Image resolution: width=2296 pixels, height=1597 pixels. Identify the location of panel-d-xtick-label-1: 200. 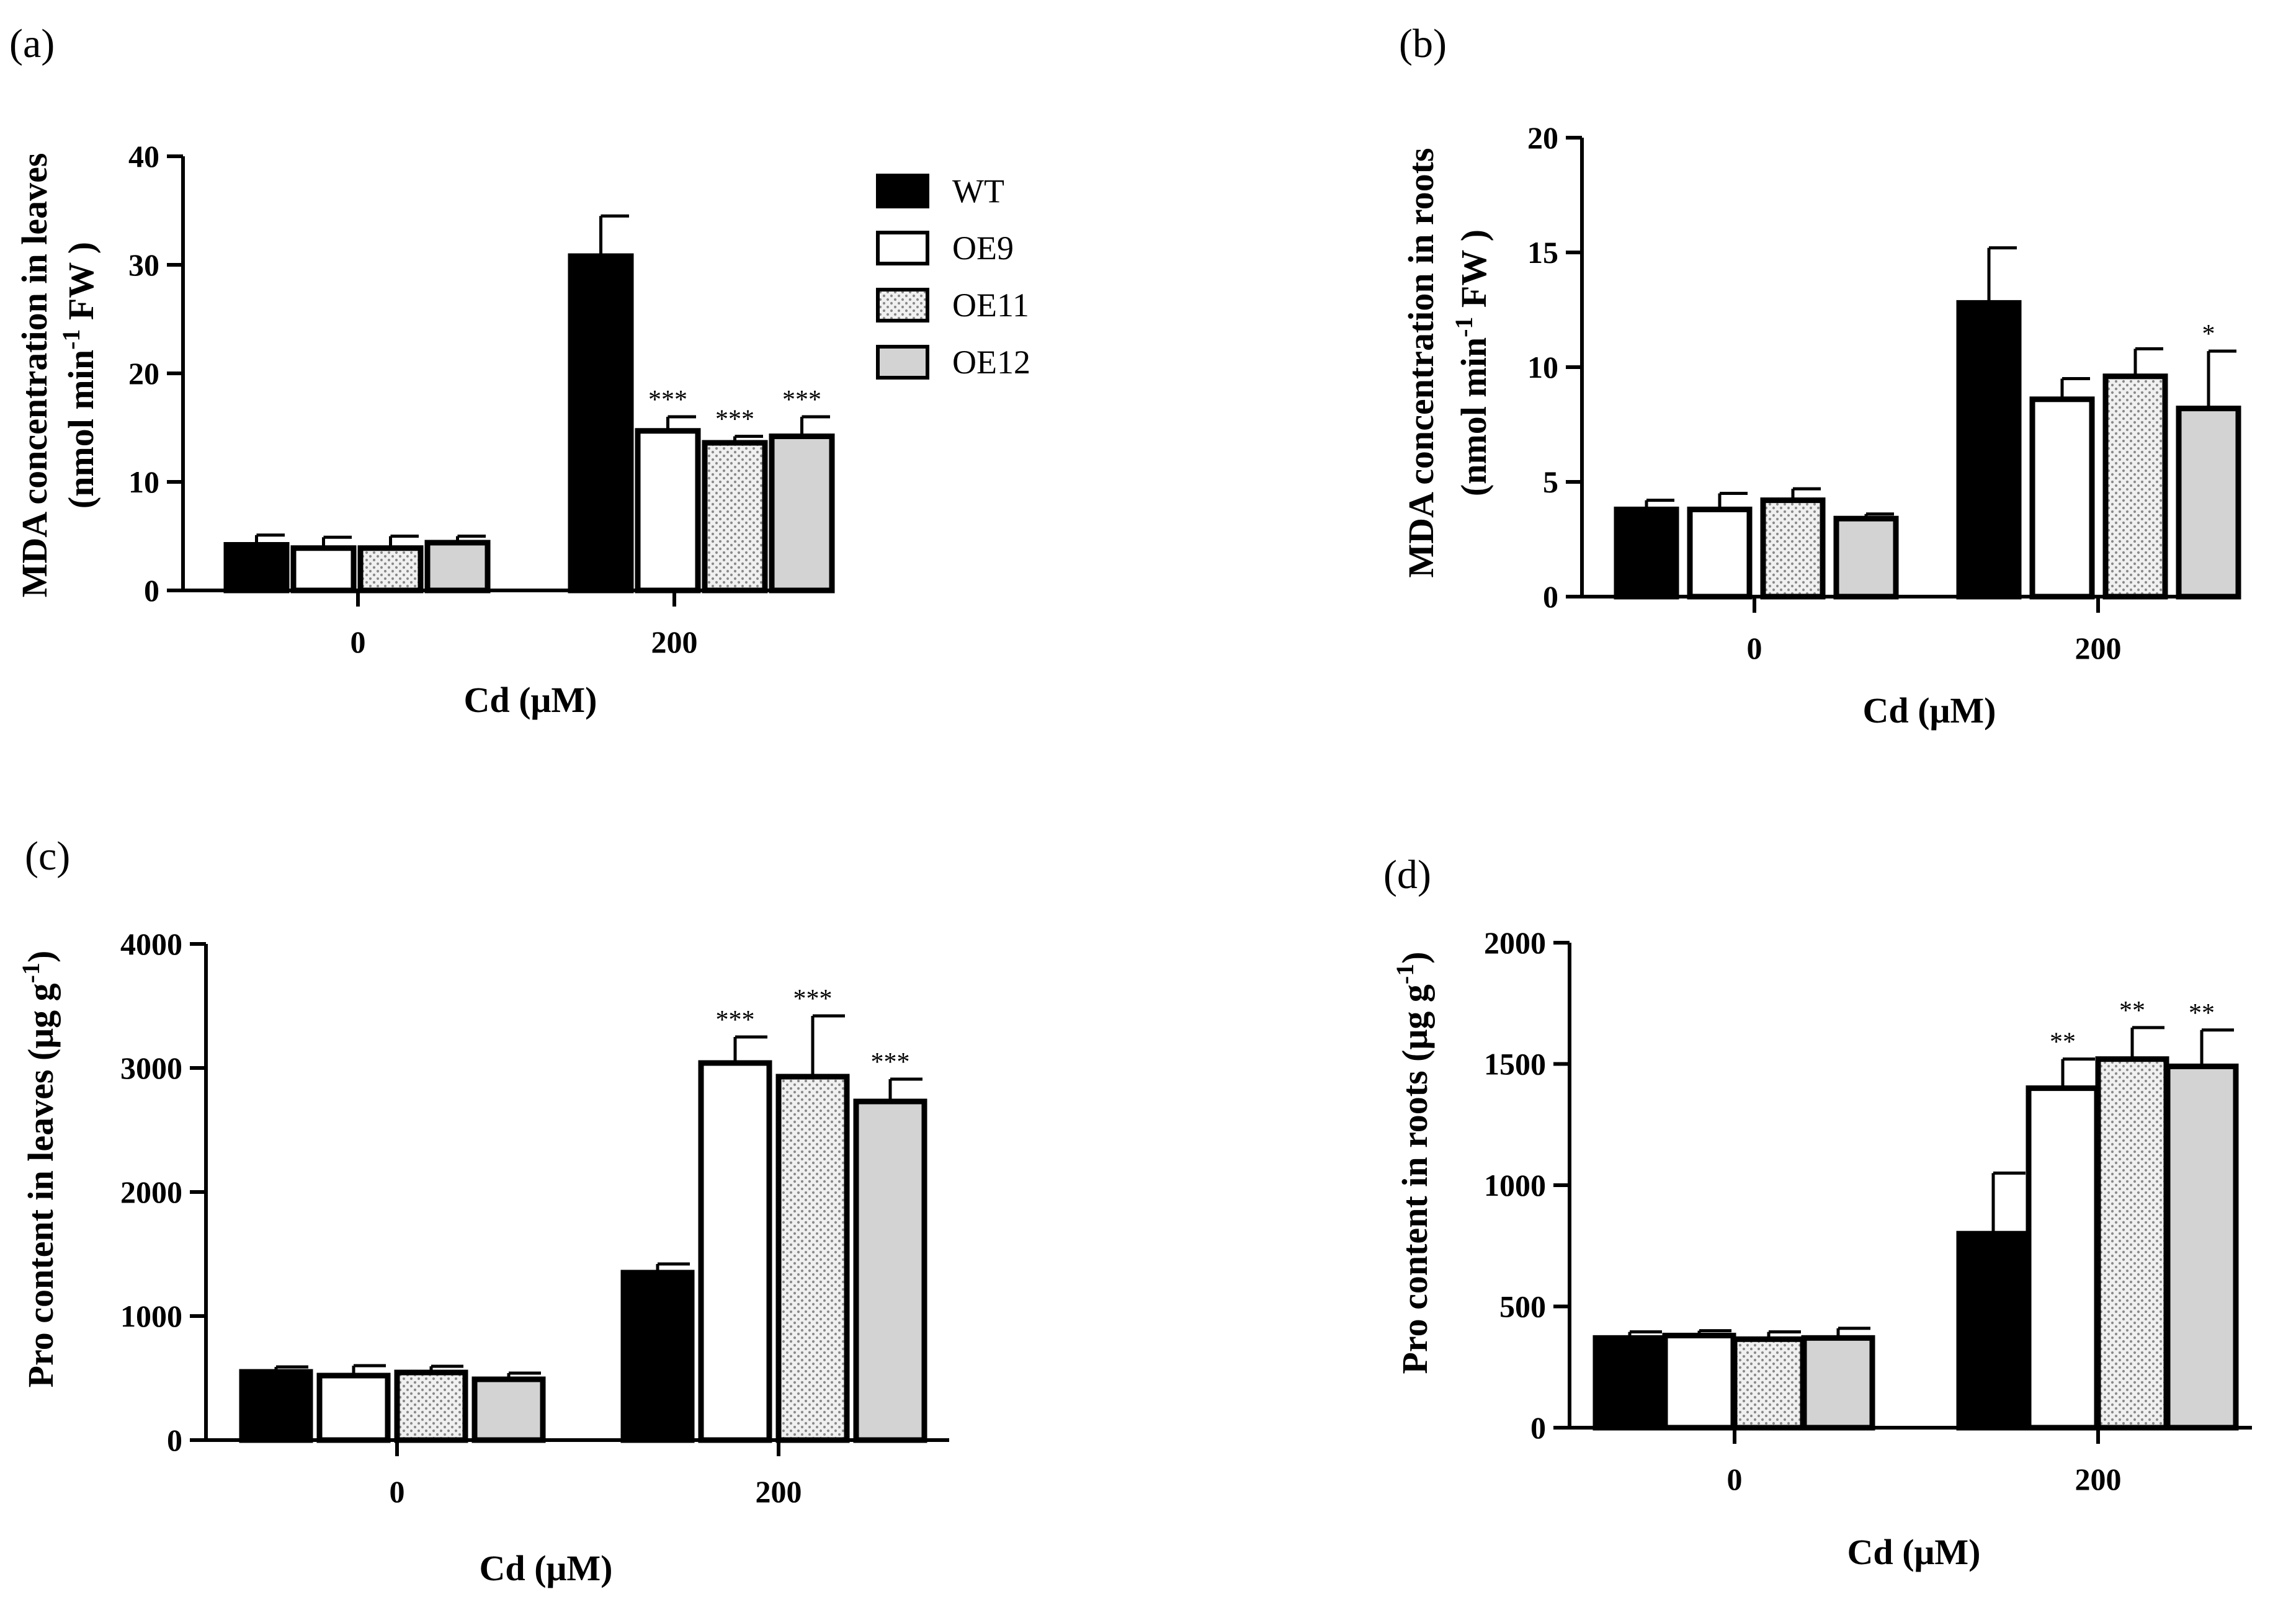
(2098, 1479).